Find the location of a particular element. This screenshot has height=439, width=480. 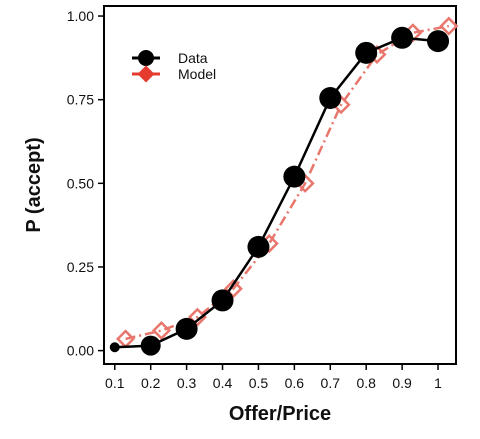

y-tick-label: 0.75 is located at coordinates (80, 100).